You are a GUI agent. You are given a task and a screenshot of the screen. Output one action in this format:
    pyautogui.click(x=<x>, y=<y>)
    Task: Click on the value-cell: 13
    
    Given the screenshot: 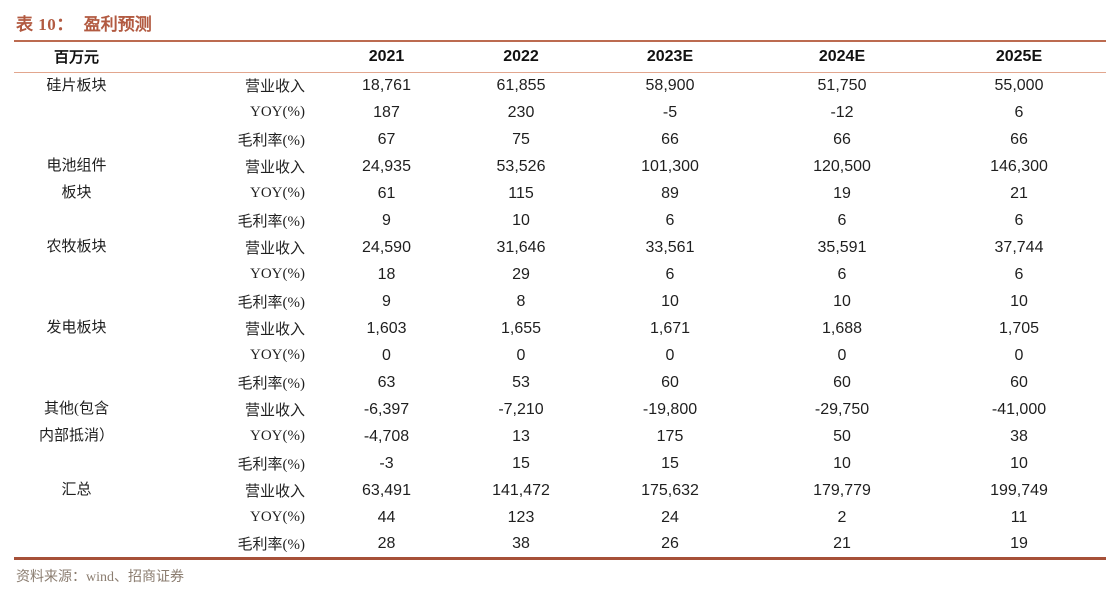 What is the action you would take?
    pyautogui.click(x=521, y=436)
    